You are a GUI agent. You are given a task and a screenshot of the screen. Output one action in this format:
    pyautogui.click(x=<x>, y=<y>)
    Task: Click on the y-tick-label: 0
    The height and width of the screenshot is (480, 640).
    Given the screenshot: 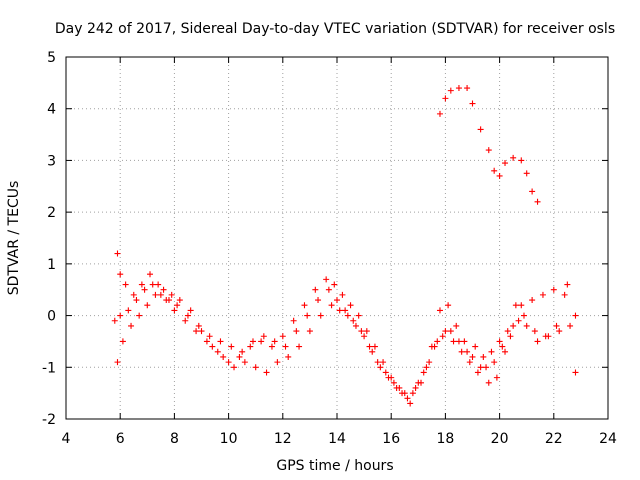 What is the action you would take?
    pyautogui.click(x=51, y=317)
    